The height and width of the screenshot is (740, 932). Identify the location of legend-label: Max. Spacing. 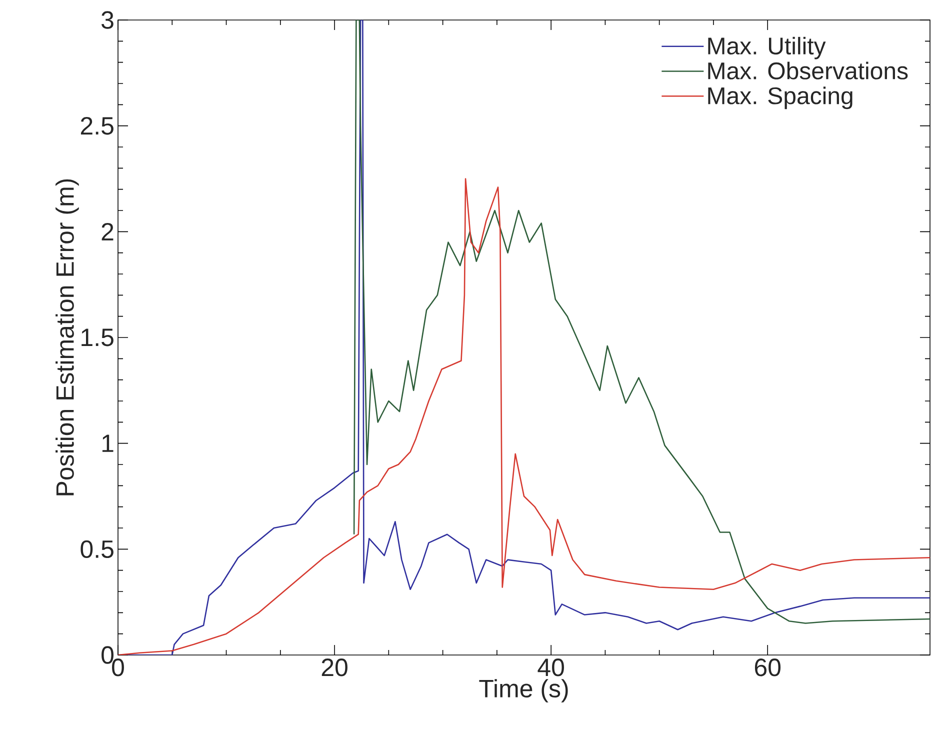
(780, 98).